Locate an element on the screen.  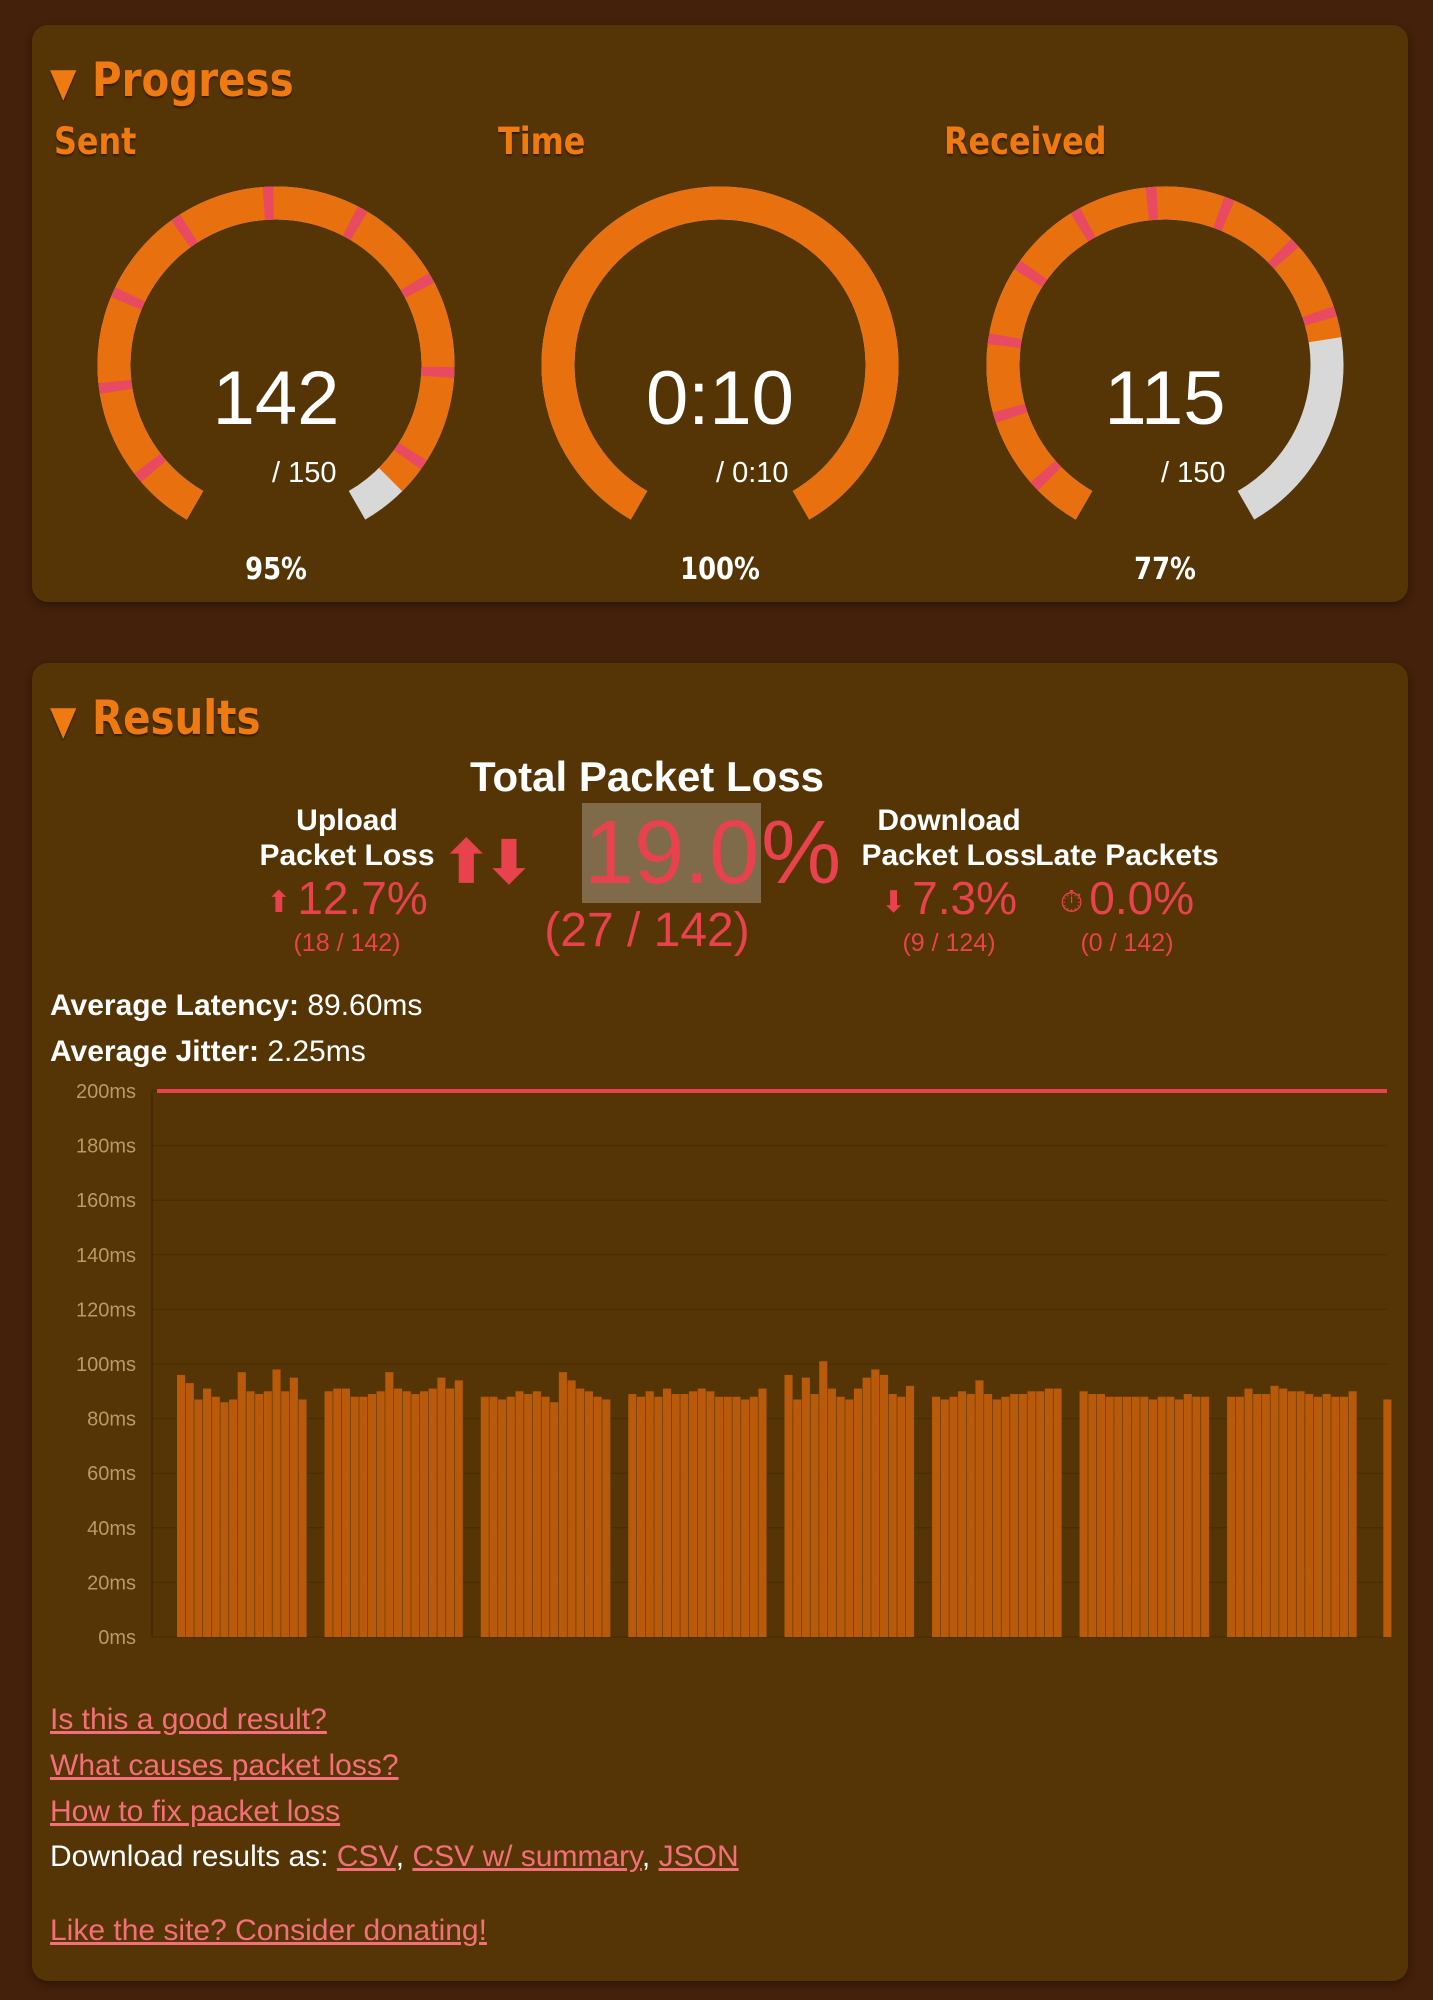
gauge-sent: 142 / 150 95% is located at coordinates (276, 386).